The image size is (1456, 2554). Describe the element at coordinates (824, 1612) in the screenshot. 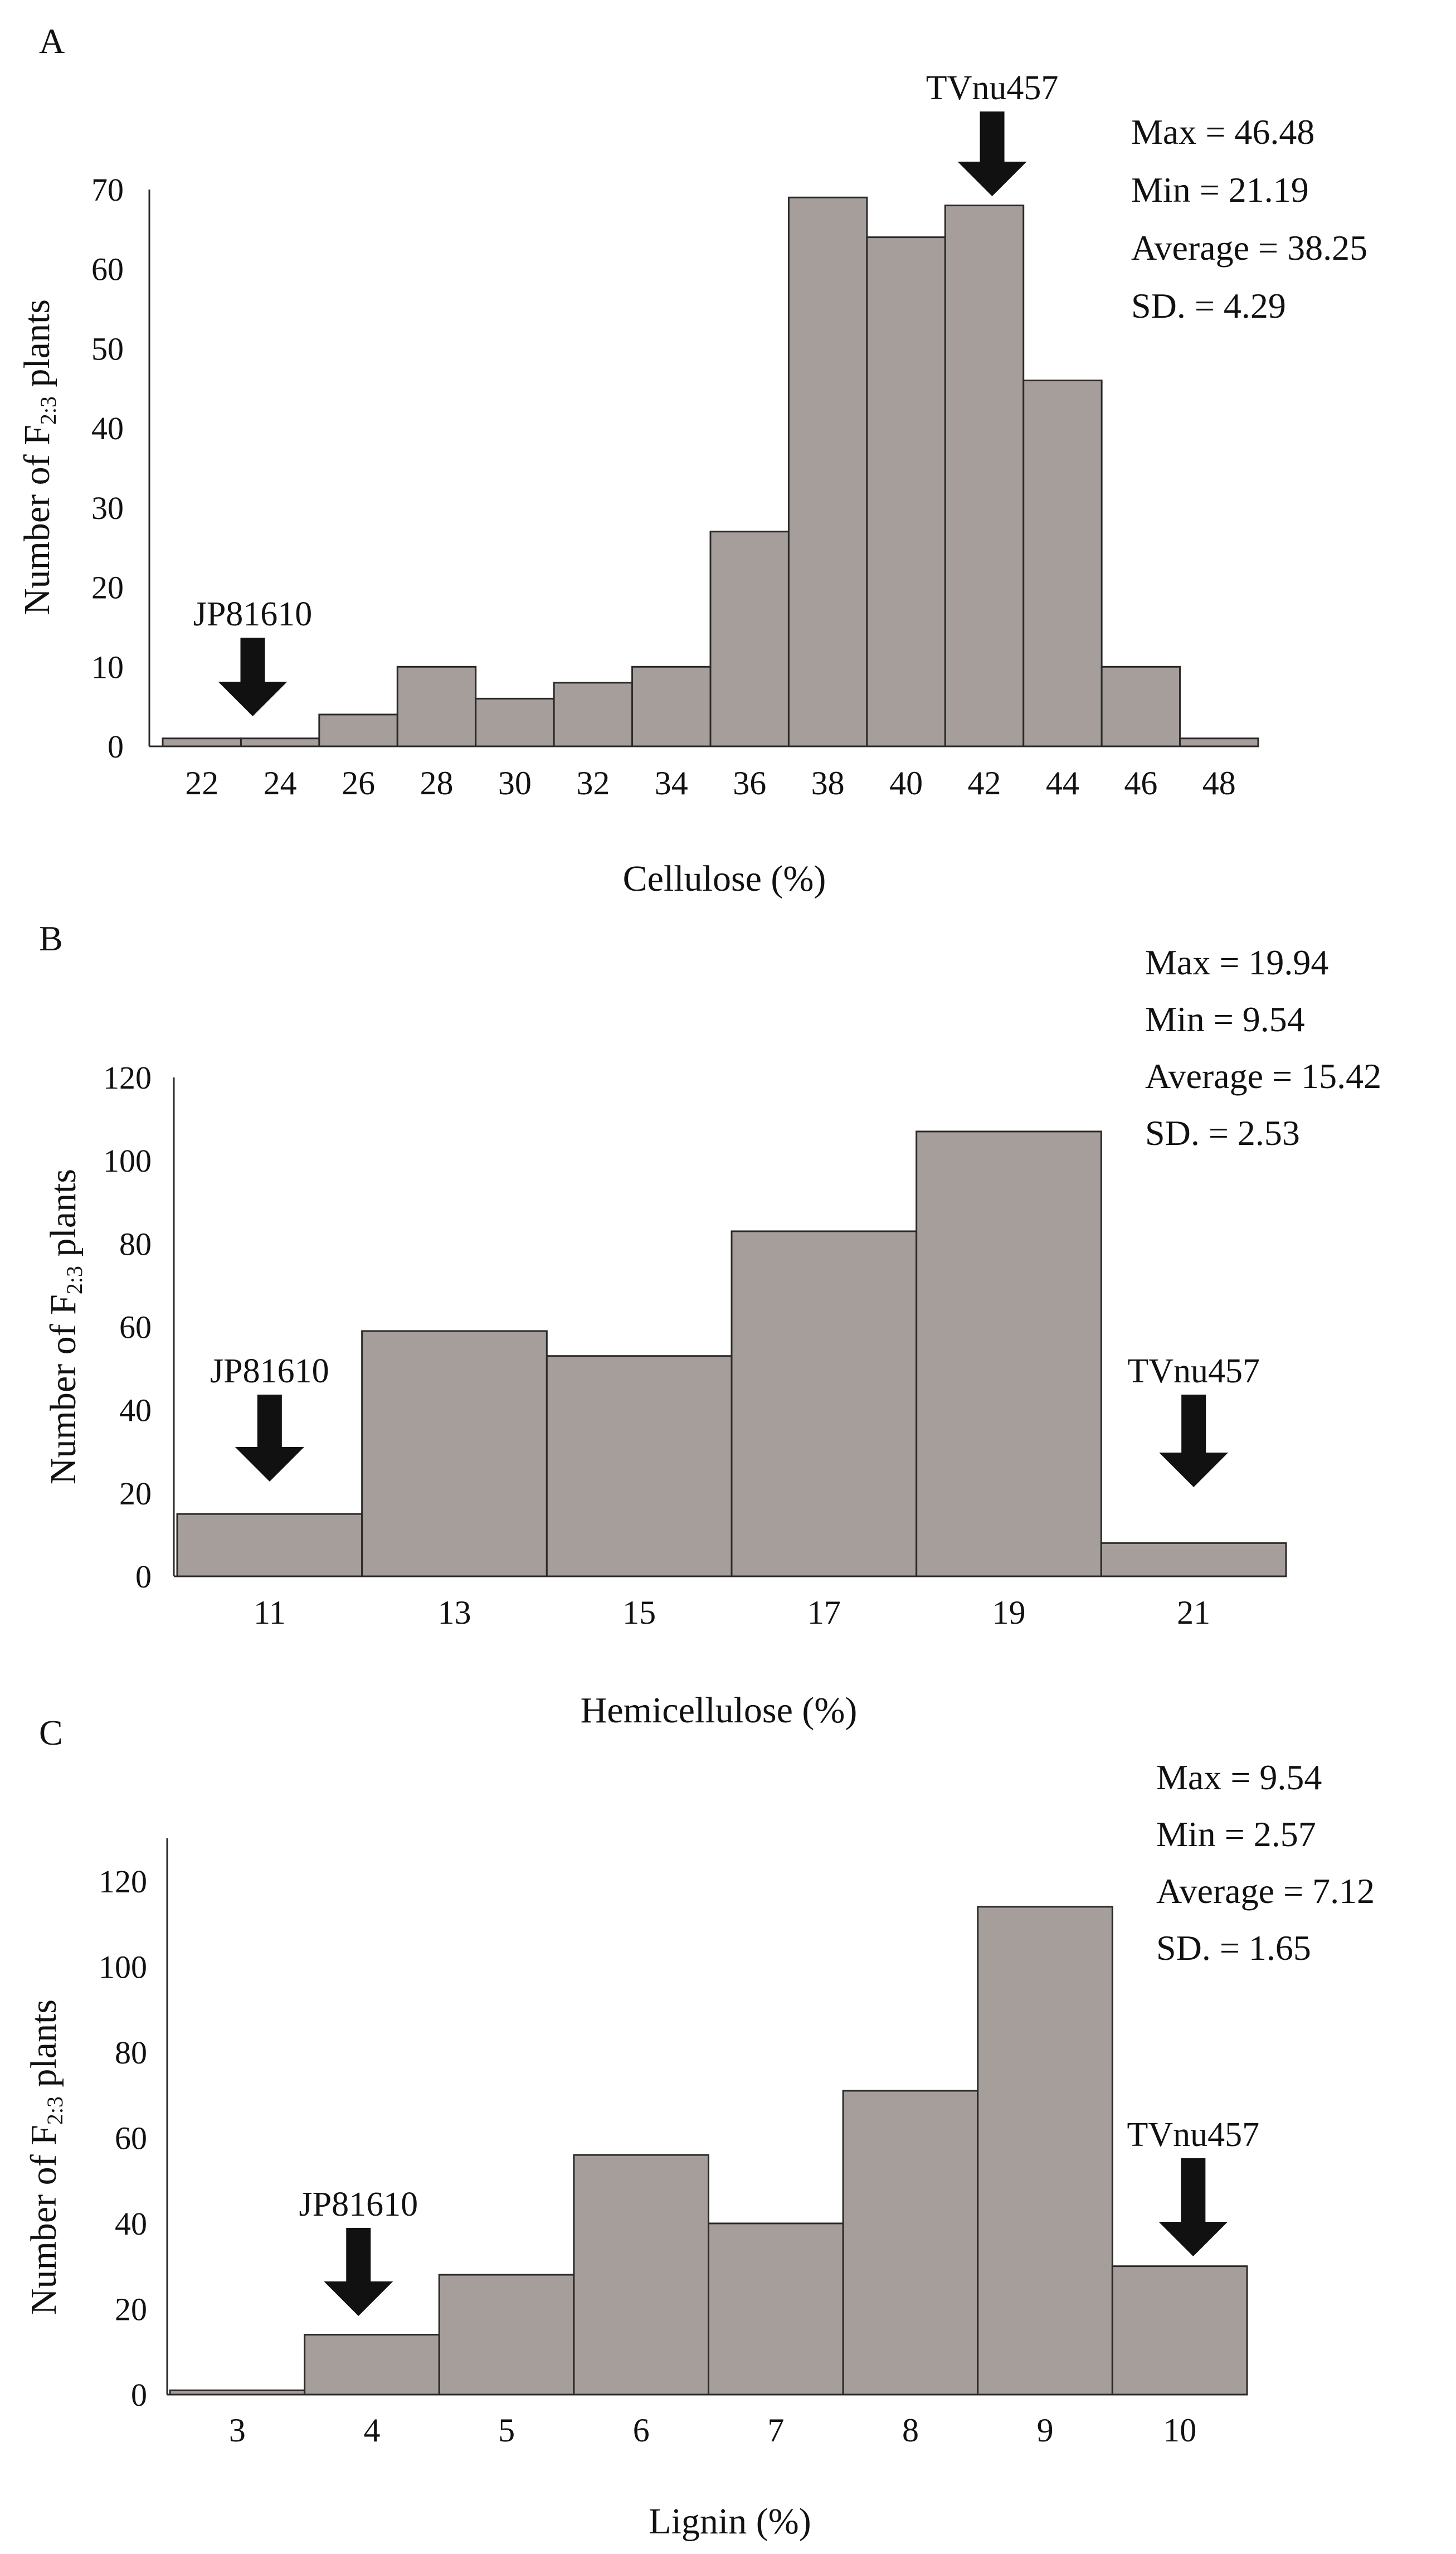

I see `x-tick-label: 17` at that location.